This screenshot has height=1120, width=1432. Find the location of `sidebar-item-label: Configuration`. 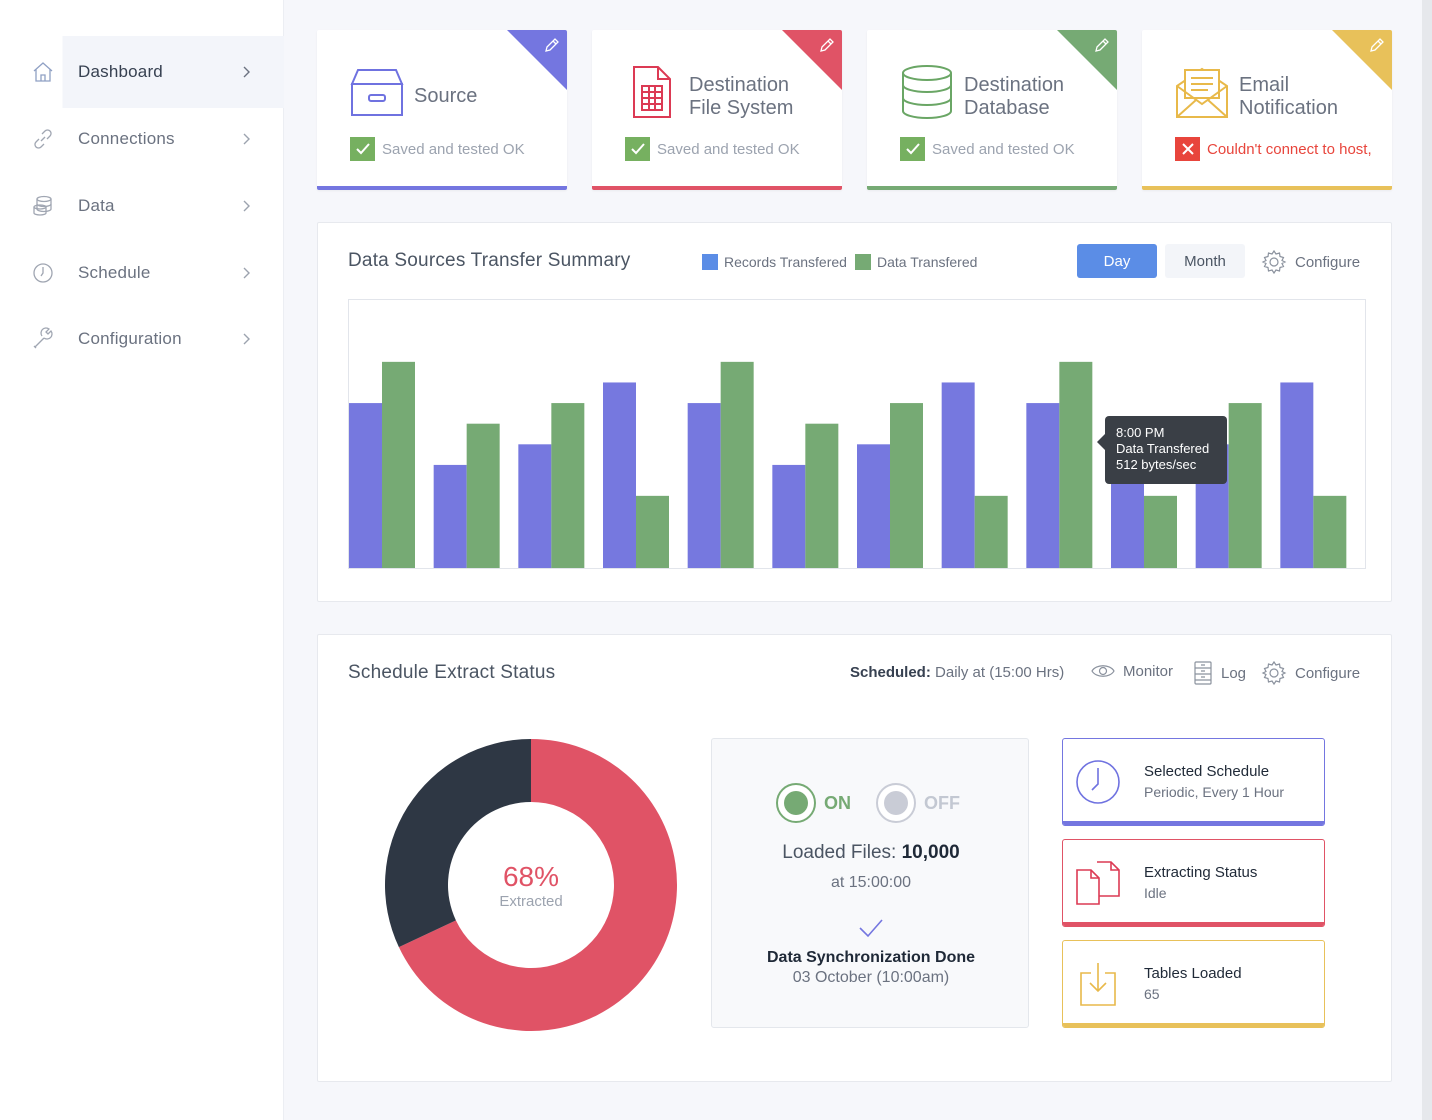

sidebar-item-label: Configuration is located at coordinates (130, 338).